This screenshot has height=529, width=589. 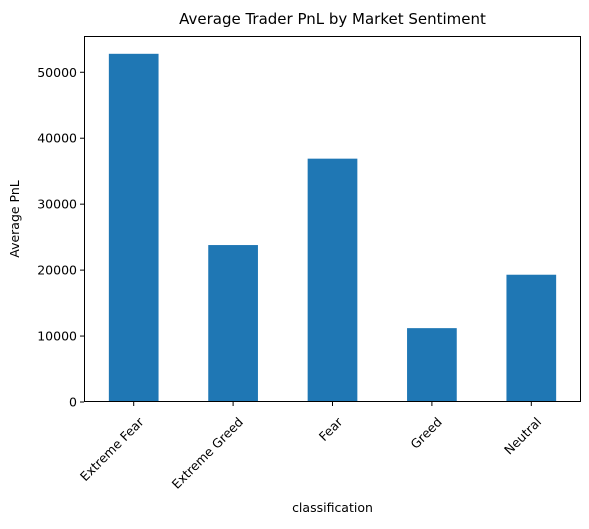 What do you see at coordinates (425, 432) in the screenshot?
I see `x-tick-label: Greed` at bounding box center [425, 432].